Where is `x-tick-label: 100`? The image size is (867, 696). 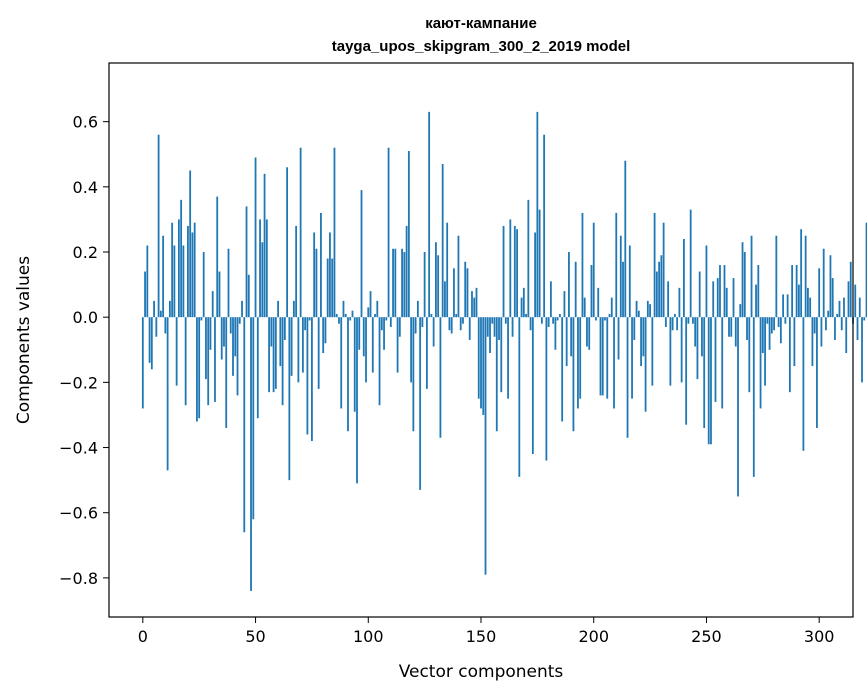 x-tick-label: 100 is located at coordinates (368, 636).